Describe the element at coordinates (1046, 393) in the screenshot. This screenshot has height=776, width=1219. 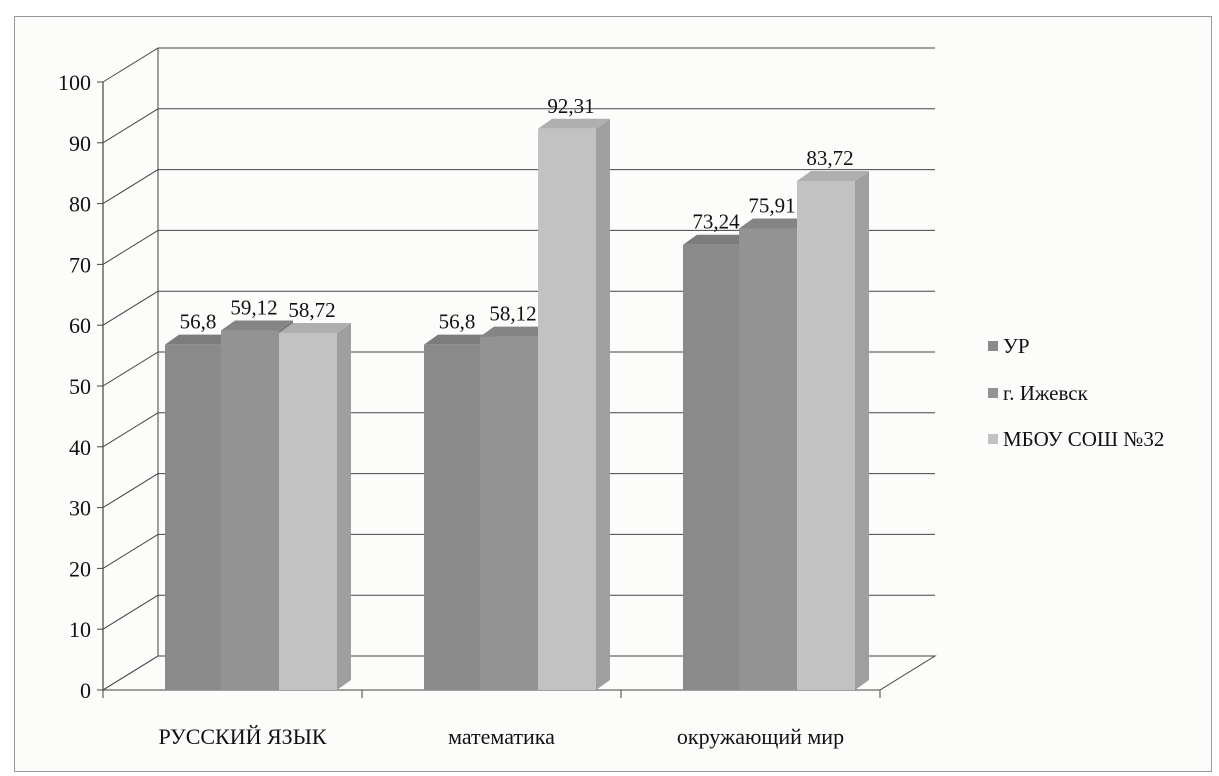
I see `legend-entry: г. Ижевск` at that location.